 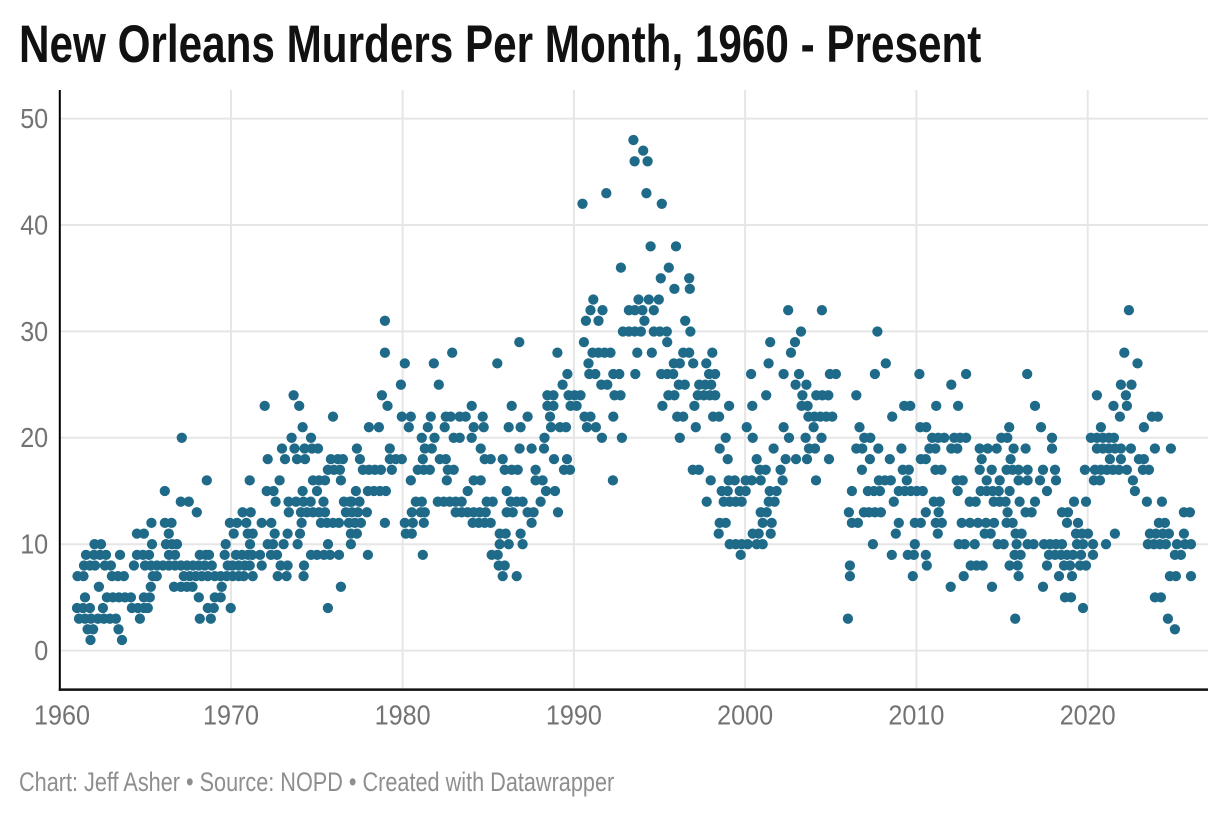 I want to click on svg-text: 1970, so click(x=231, y=715).